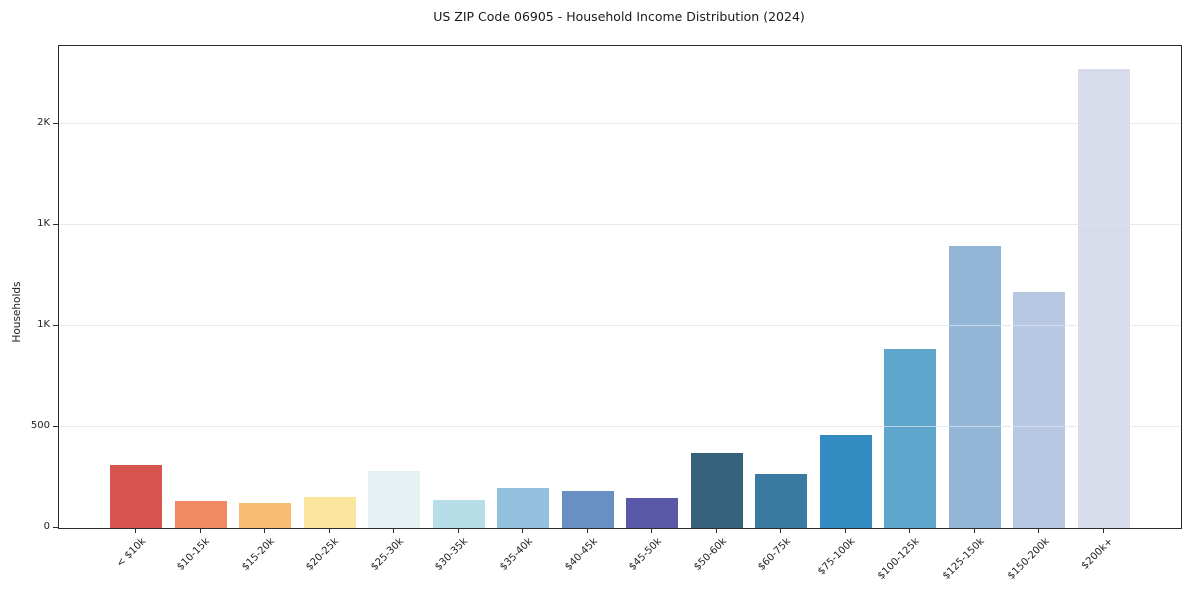  What do you see at coordinates (258, 554) in the screenshot?
I see `x-tick-label: $15-20k` at bounding box center [258, 554].